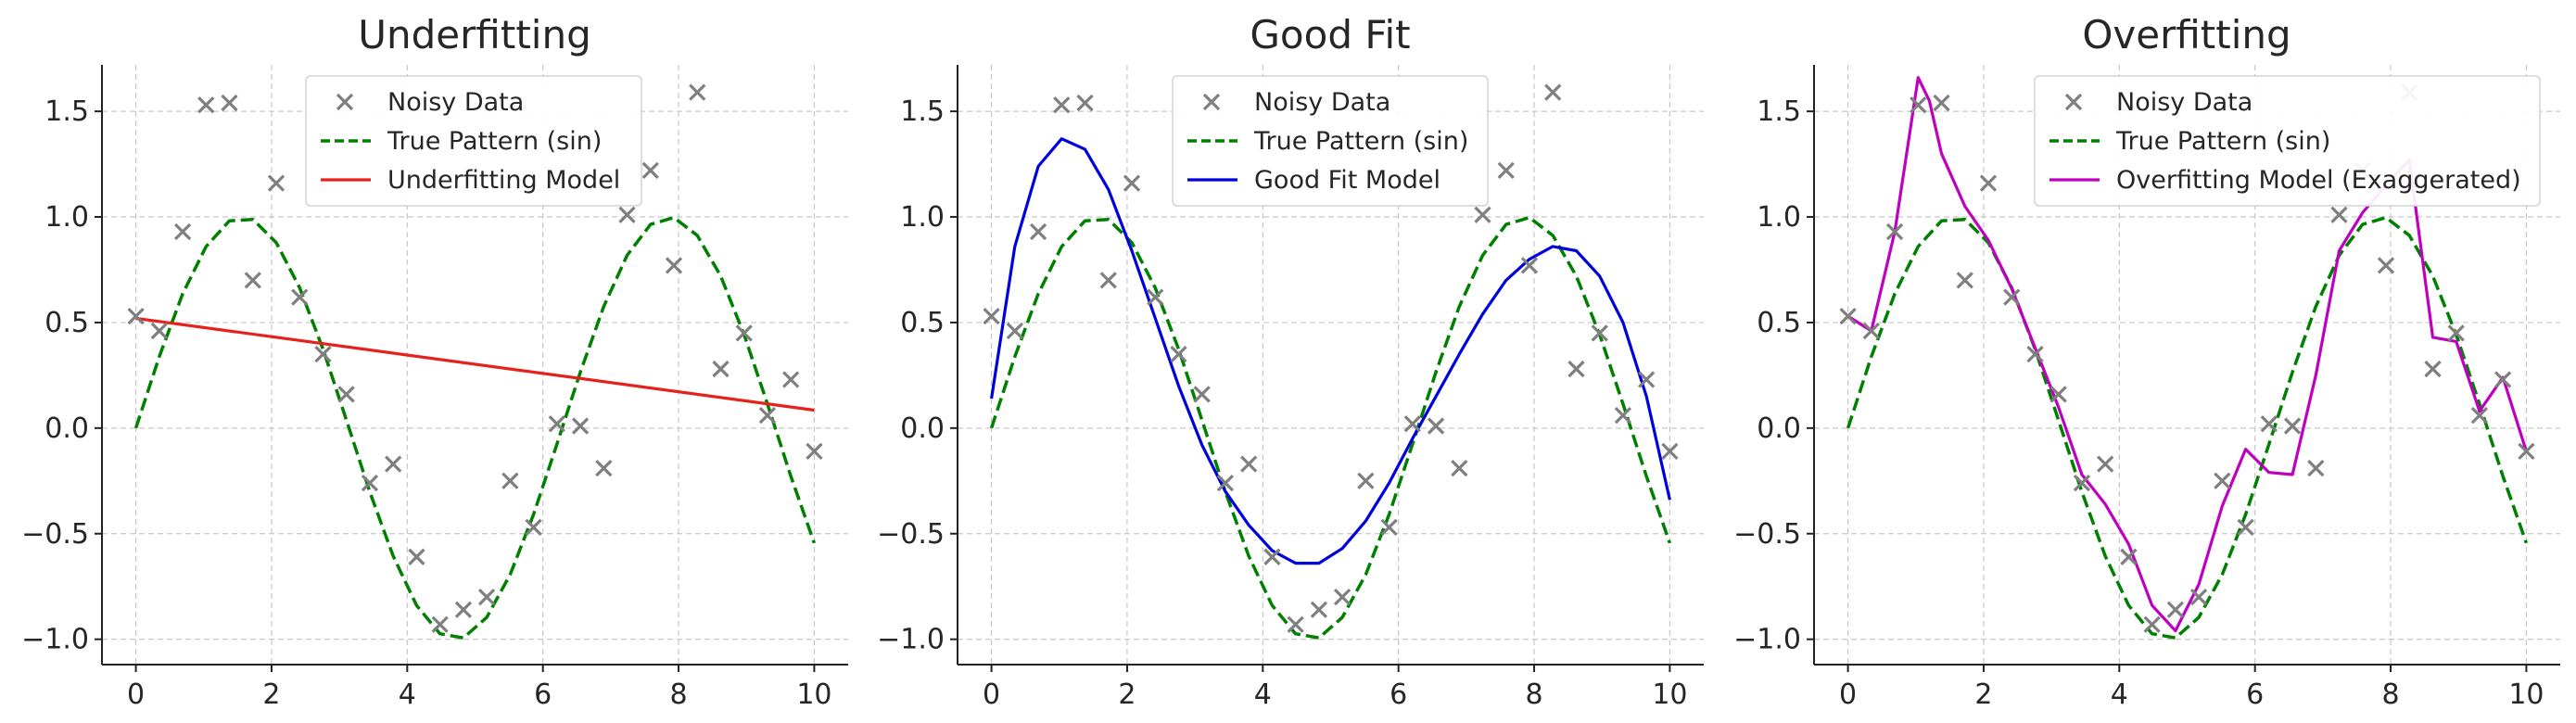 The height and width of the screenshot is (723, 2576). Describe the element at coordinates (1848, 695) in the screenshot. I see `x-tick-label: 0` at that location.